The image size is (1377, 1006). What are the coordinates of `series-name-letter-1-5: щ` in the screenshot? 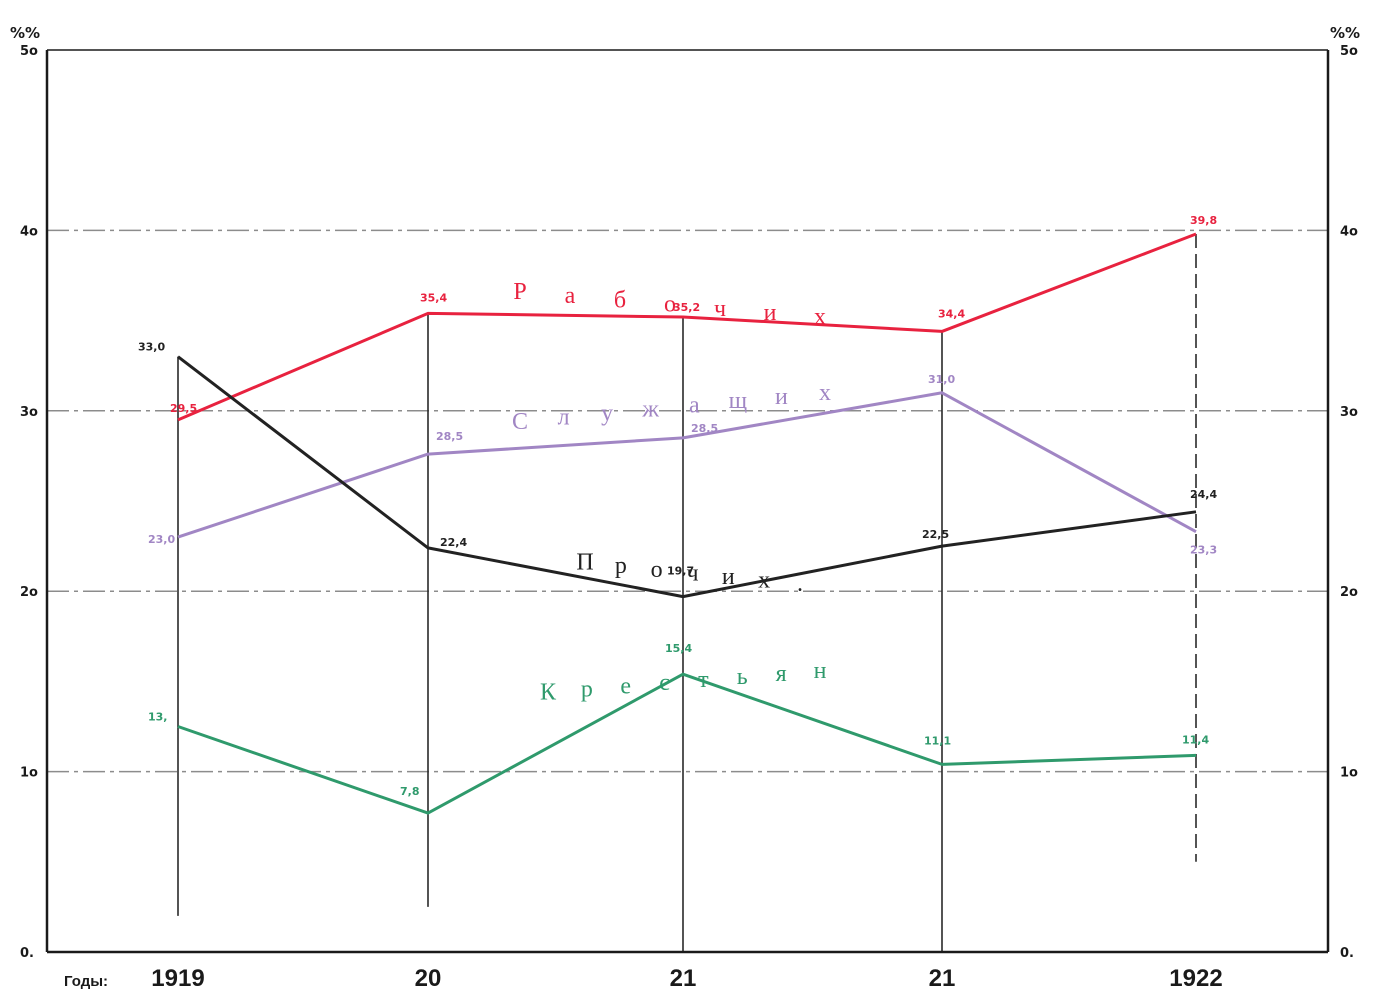 It's located at (738, 401).